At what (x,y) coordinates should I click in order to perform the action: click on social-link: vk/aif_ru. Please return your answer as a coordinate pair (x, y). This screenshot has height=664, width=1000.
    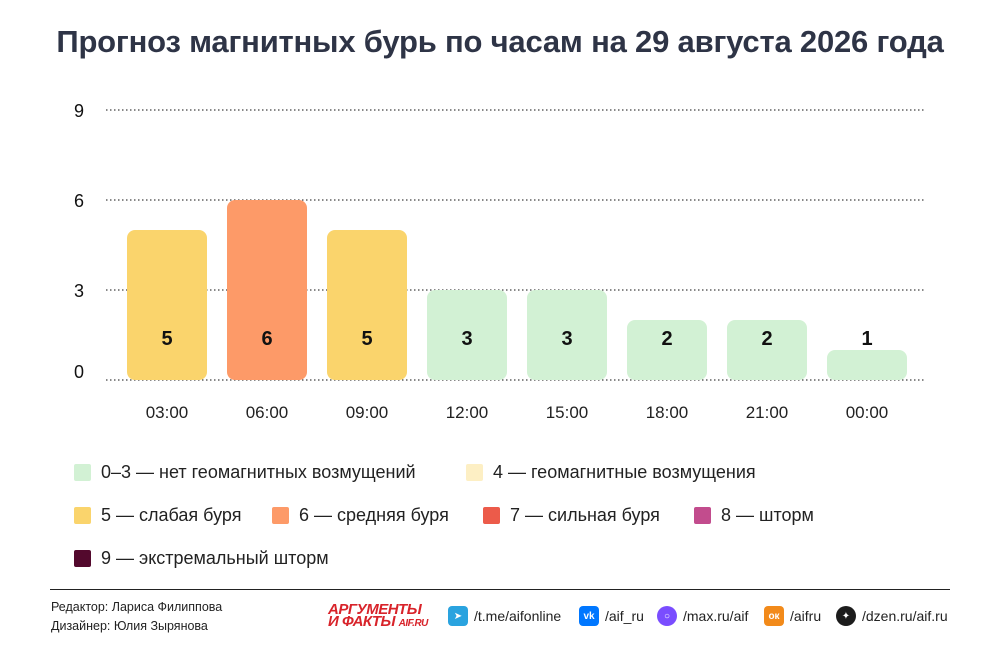
    Looking at the image, I should click on (611, 616).